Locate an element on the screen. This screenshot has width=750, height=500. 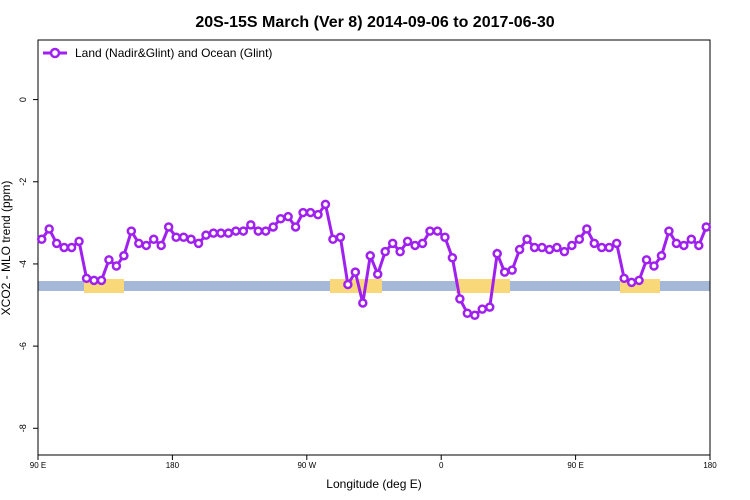
y-tick-label: 0 is located at coordinates (23, 99).